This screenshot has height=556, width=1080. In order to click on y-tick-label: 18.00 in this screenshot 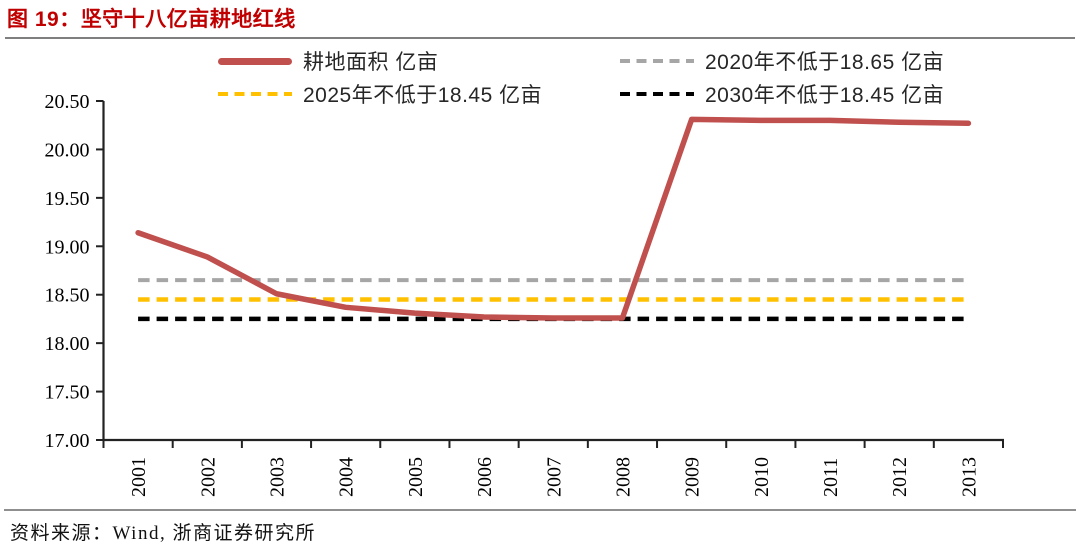, I will do `click(67, 344)`.